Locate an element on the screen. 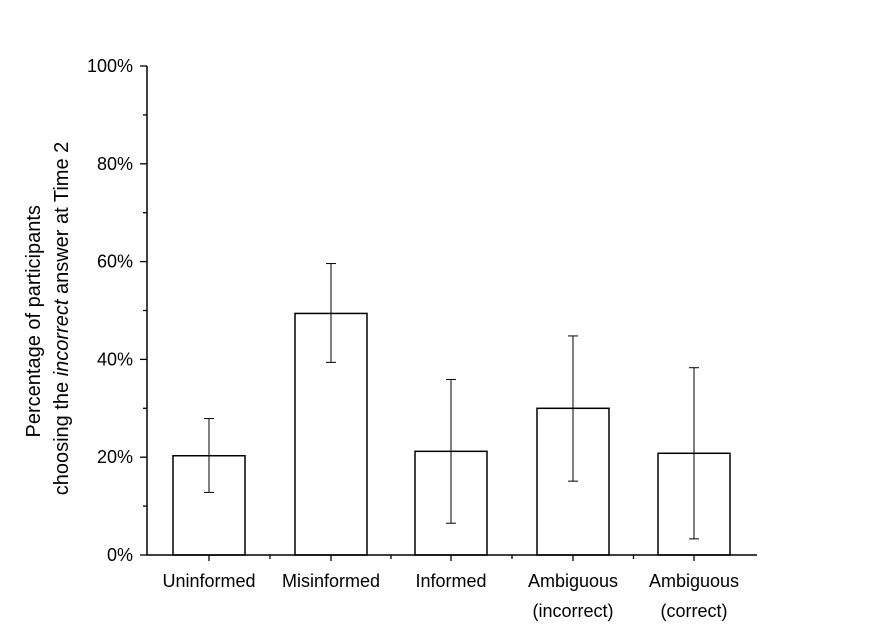 The image size is (877, 630). x-tick-label-2-line-0: Informed is located at coordinates (450, 581).